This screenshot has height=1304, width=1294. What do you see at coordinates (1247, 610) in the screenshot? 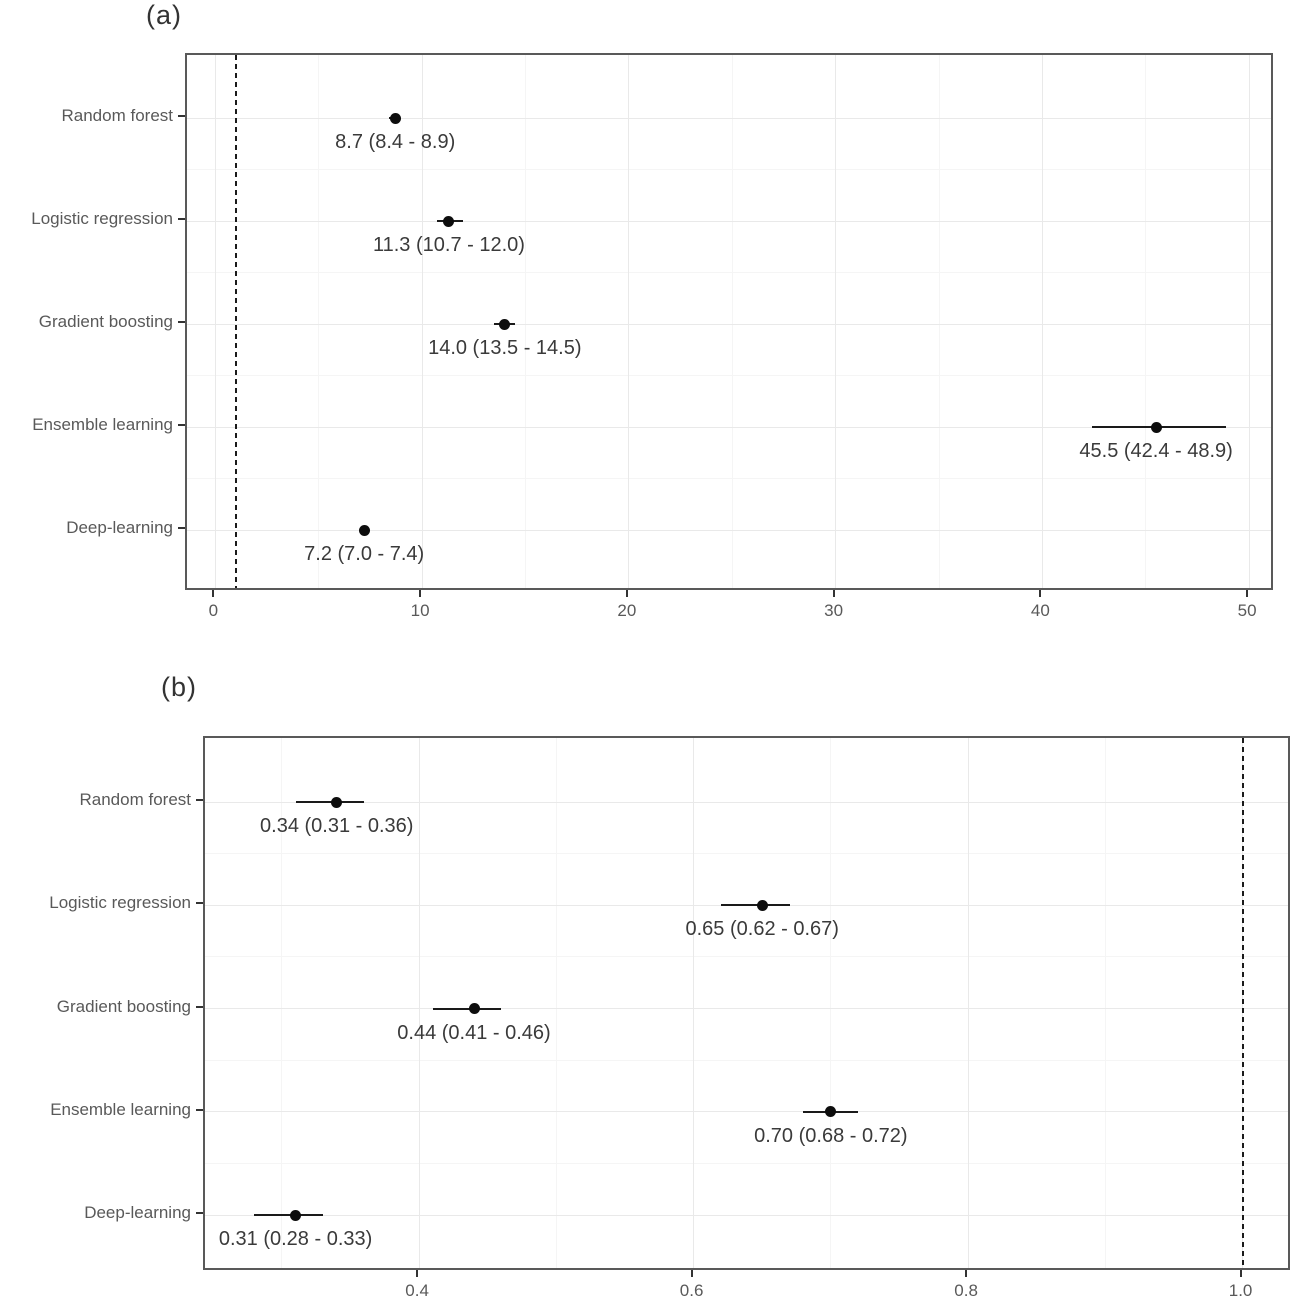
I see `x-axis-tick-label: 50` at bounding box center [1247, 610].